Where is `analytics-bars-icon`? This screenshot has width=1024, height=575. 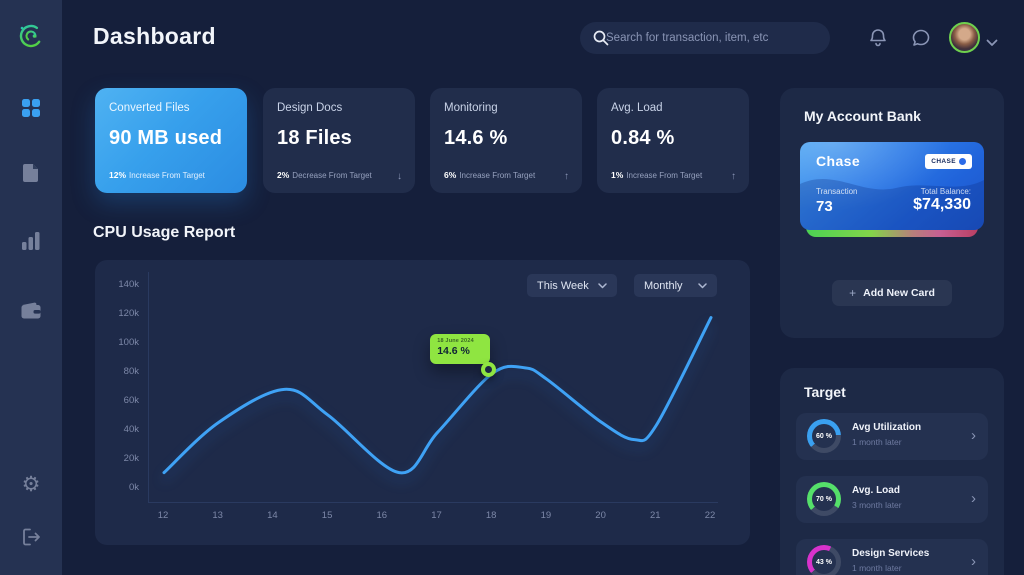 analytics-bars-icon is located at coordinates (31, 241).